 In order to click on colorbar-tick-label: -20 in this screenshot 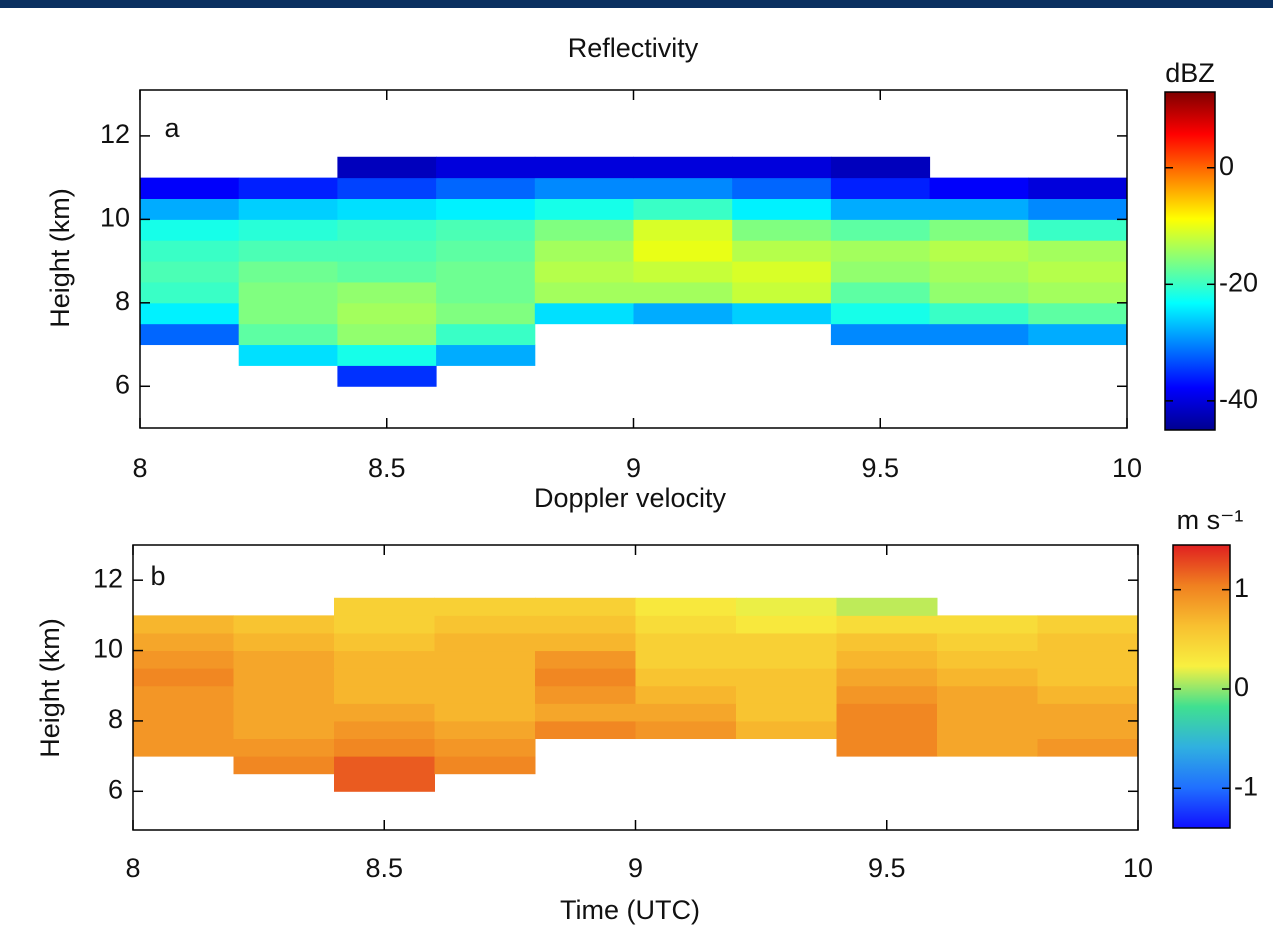, I will do `click(1238, 282)`.